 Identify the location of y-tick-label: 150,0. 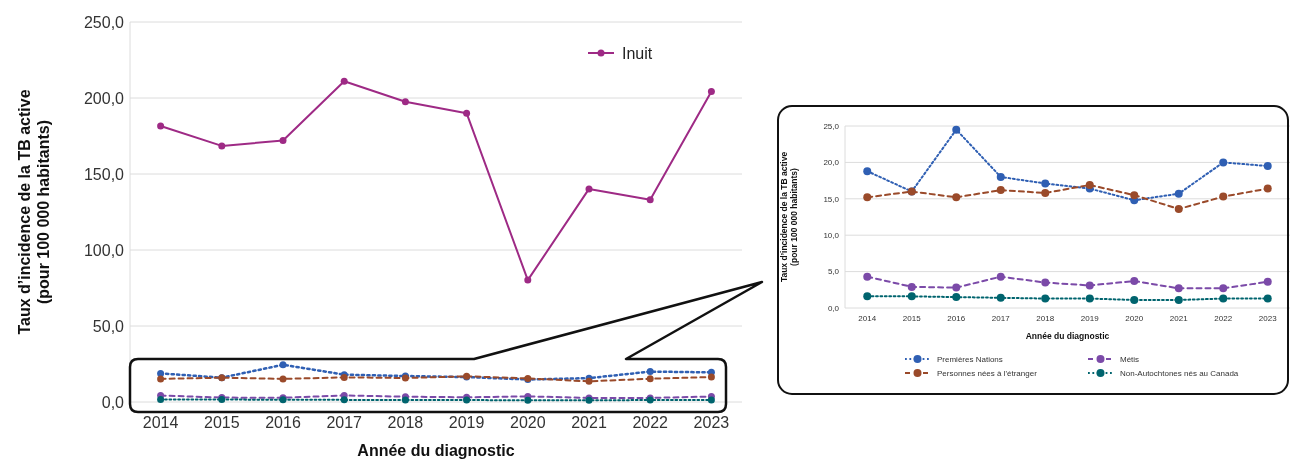
(104, 174).